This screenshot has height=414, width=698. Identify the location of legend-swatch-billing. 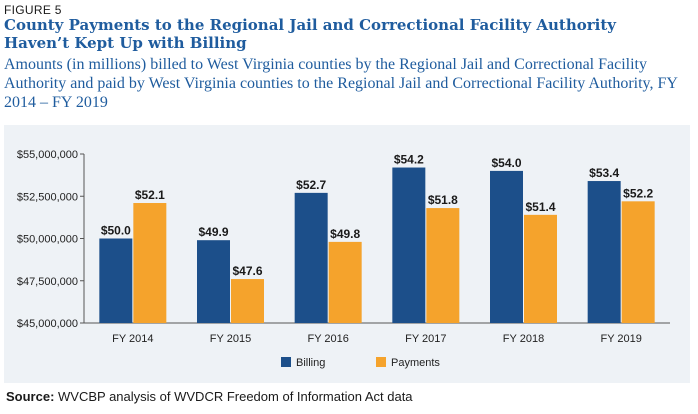
(286, 362).